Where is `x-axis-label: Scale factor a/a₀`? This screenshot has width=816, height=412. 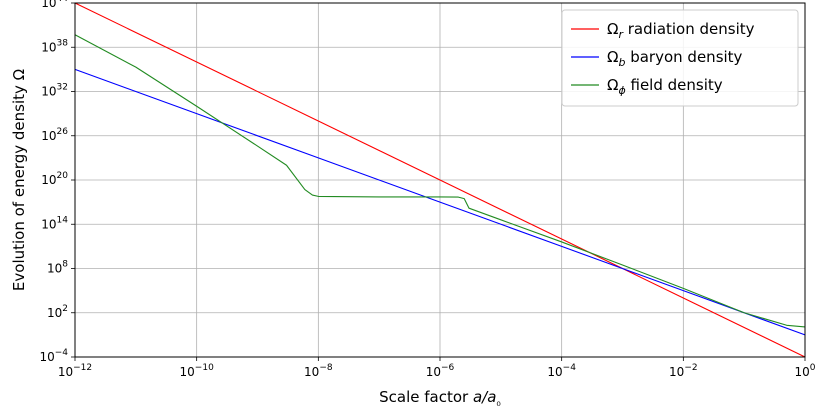 x-axis-label: Scale factor a/a₀ is located at coordinates (440, 398).